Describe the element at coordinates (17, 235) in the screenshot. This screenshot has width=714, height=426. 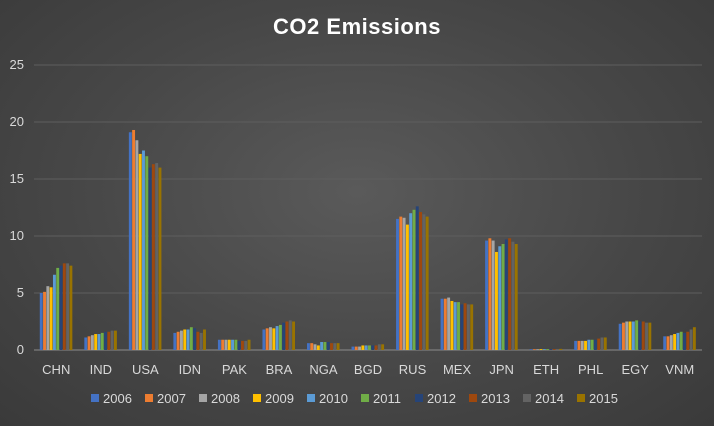
I see `y-tick-label: 10` at that location.